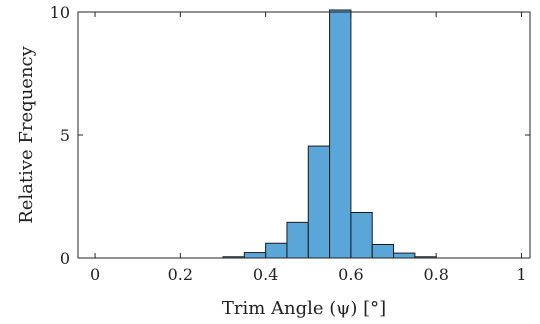 This screenshot has width=540, height=324. I want to click on x-axis-label: Trim Angle (ψ) [°], so click(304, 308).